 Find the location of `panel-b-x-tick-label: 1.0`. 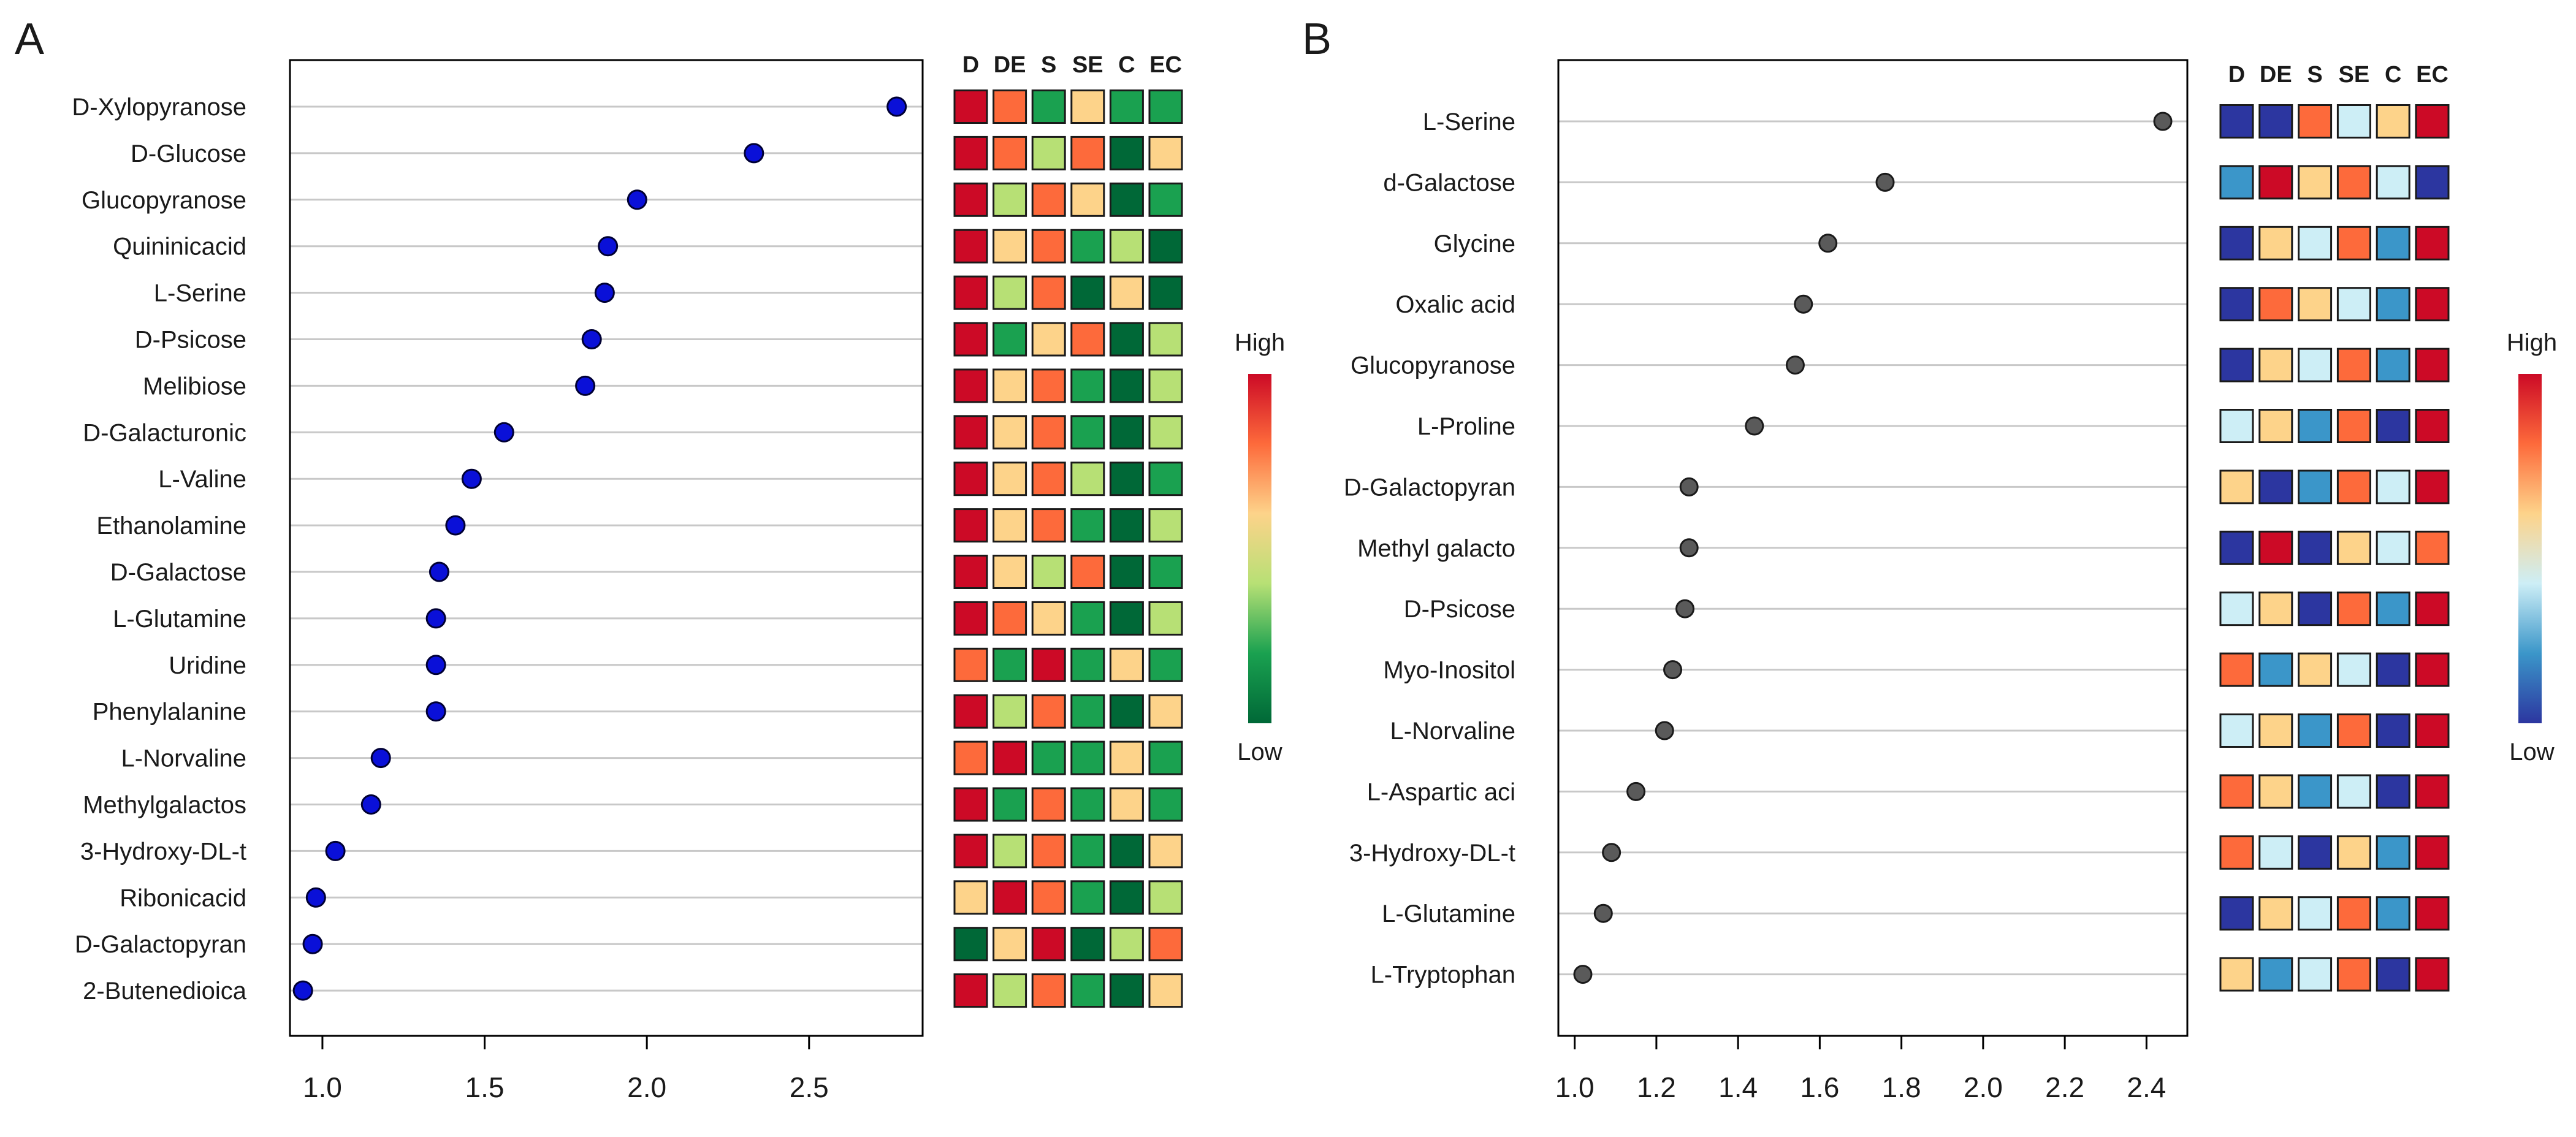

panel-b-x-tick-label: 1.0 is located at coordinates (1575, 1087).